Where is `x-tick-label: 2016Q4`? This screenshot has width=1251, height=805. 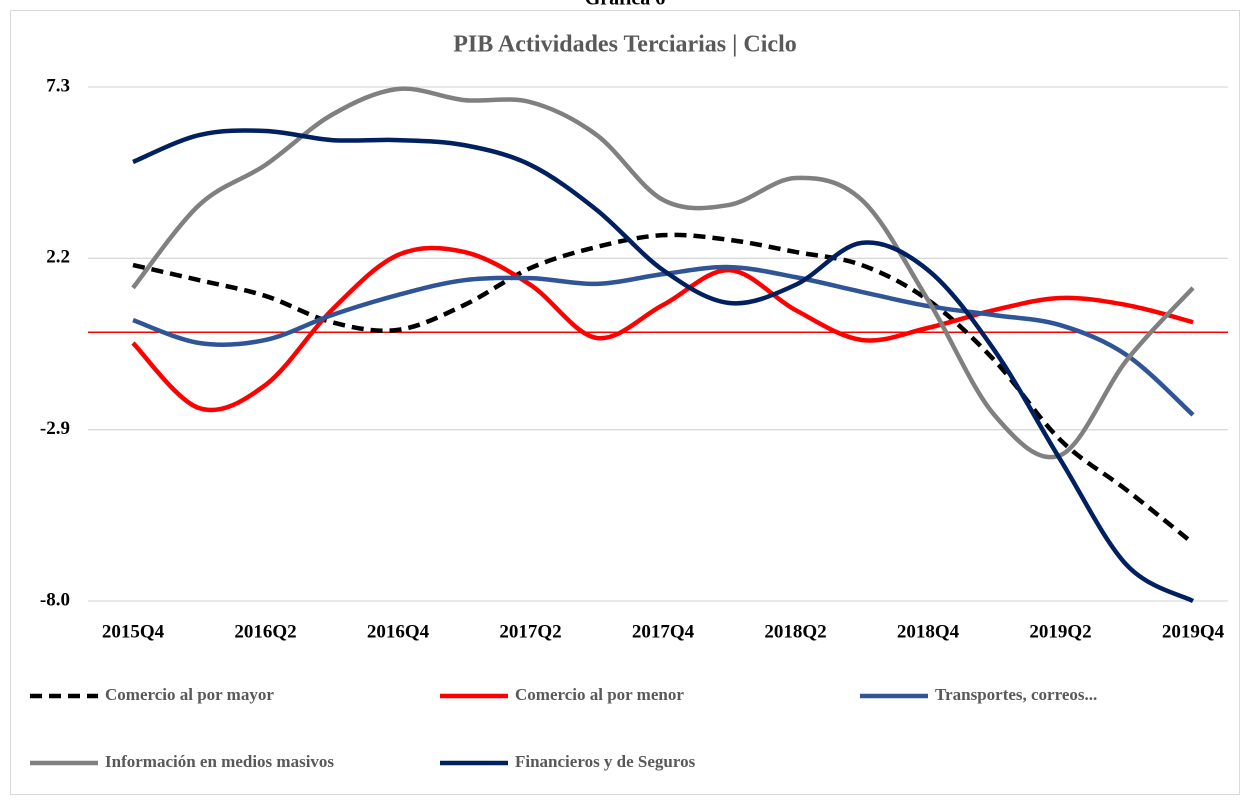
x-tick-label: 2016Q4 is located at coordinates (398, 631).